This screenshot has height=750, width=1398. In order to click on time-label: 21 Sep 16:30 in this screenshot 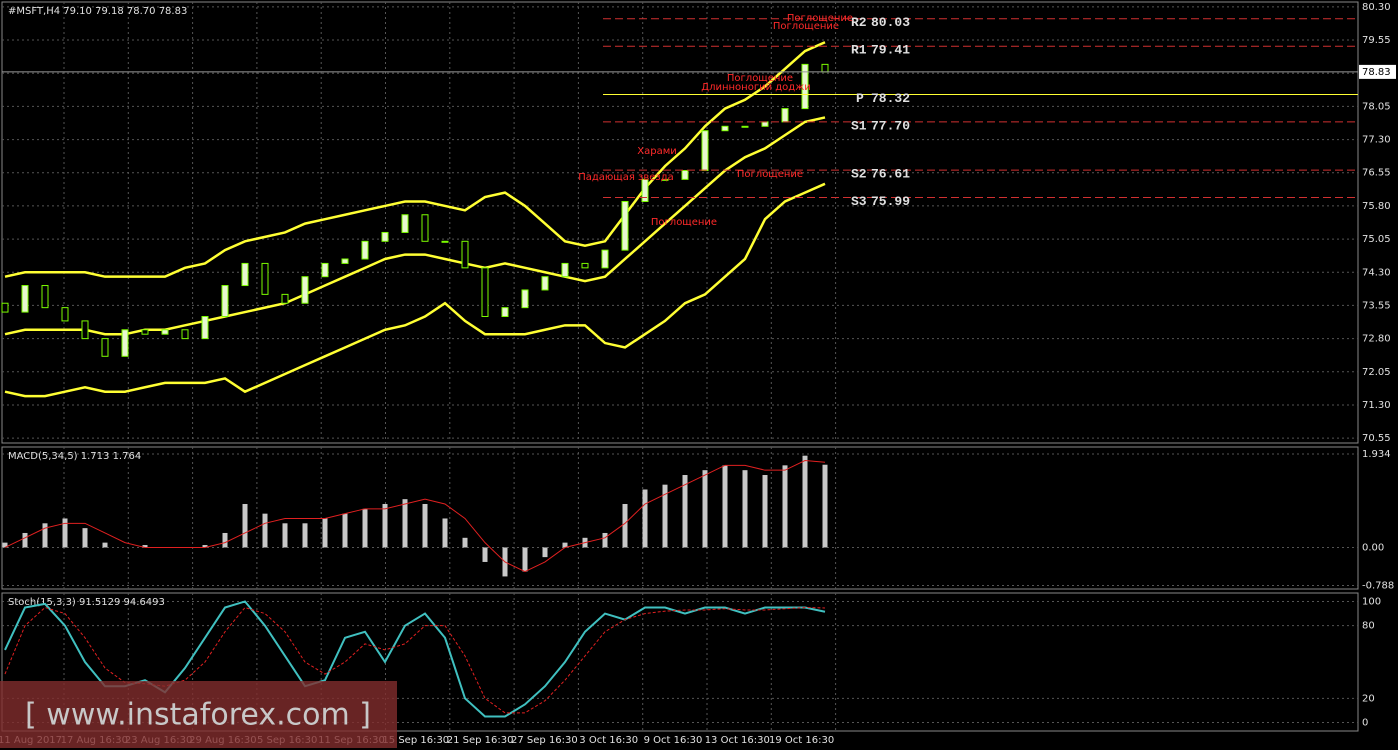, I will do `click(480, 740)`.